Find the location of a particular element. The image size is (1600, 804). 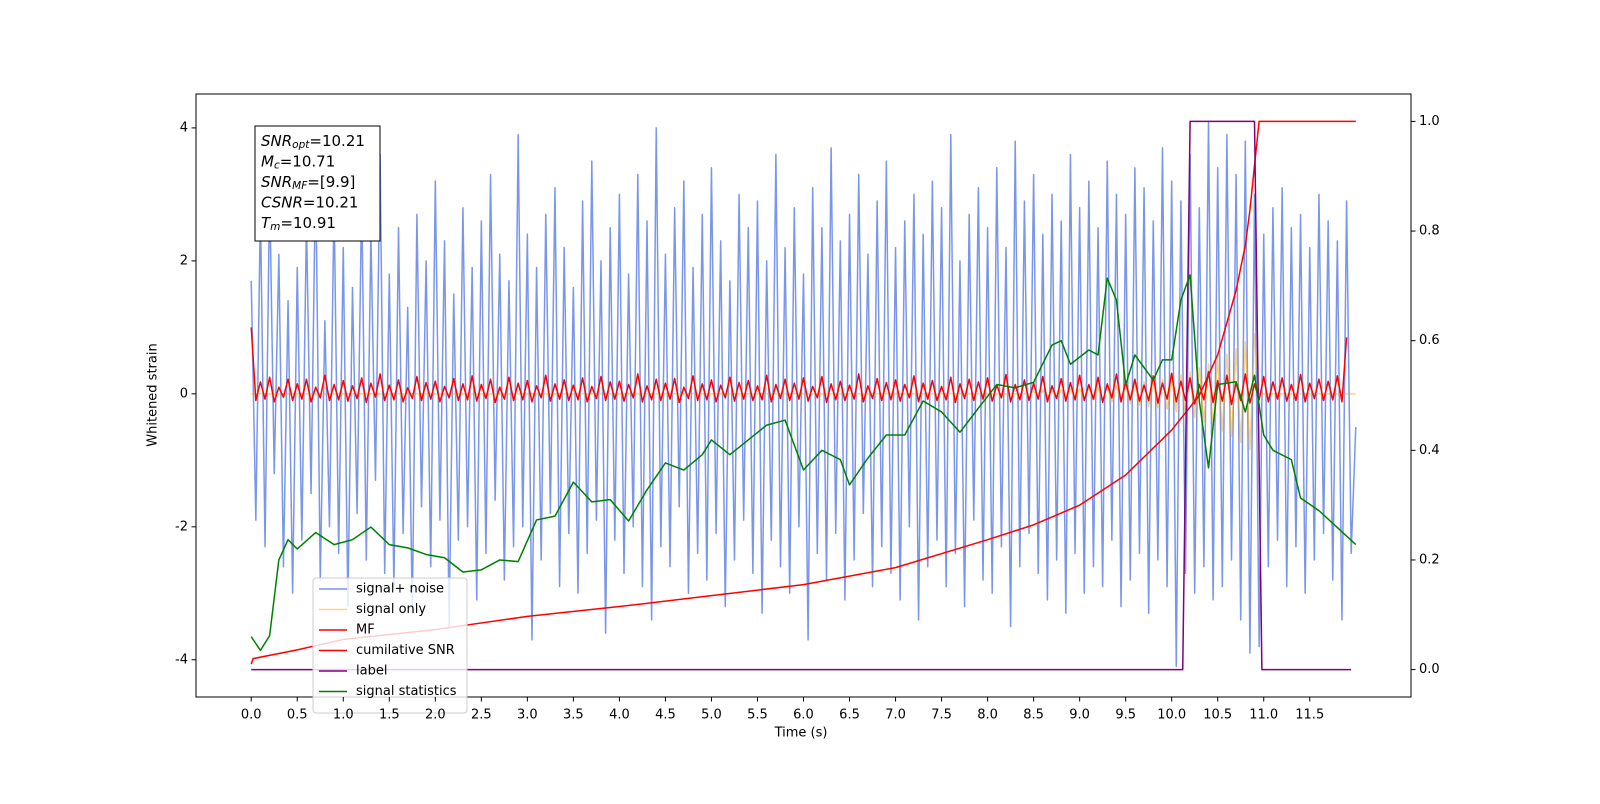

annotation-line: Mc=10.71 is located at coordinates (298, 162).